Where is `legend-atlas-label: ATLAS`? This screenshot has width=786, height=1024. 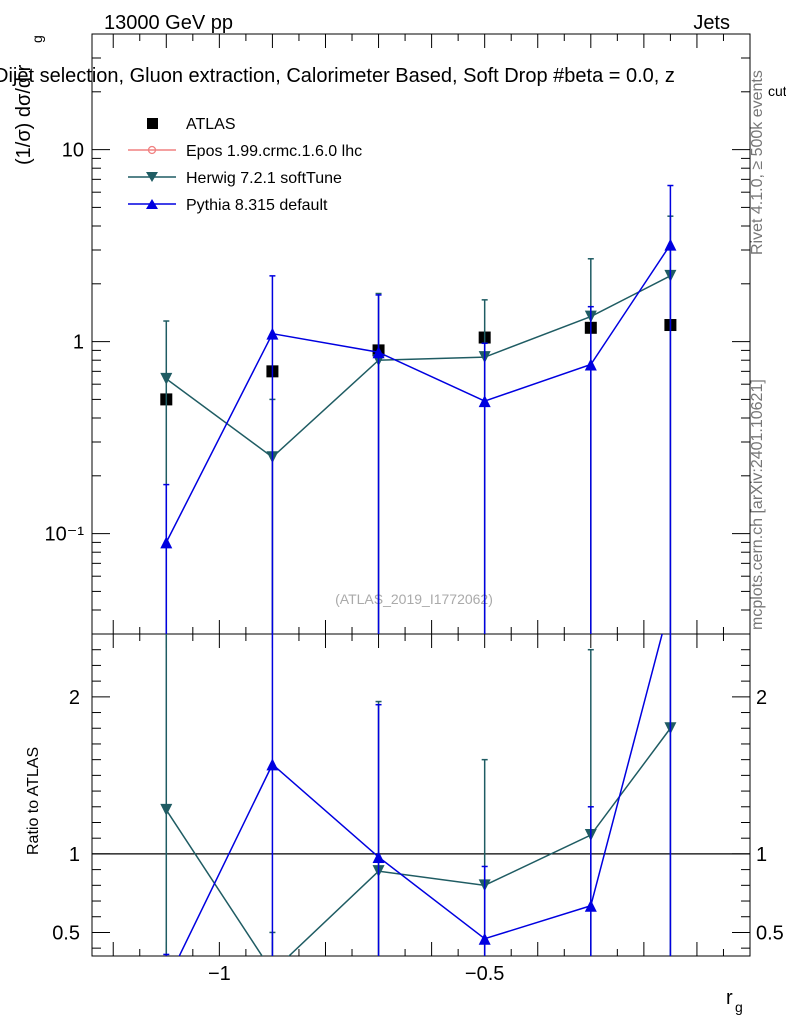
legend-atlas-label: ATLAS is located at coordinates (211, 124).